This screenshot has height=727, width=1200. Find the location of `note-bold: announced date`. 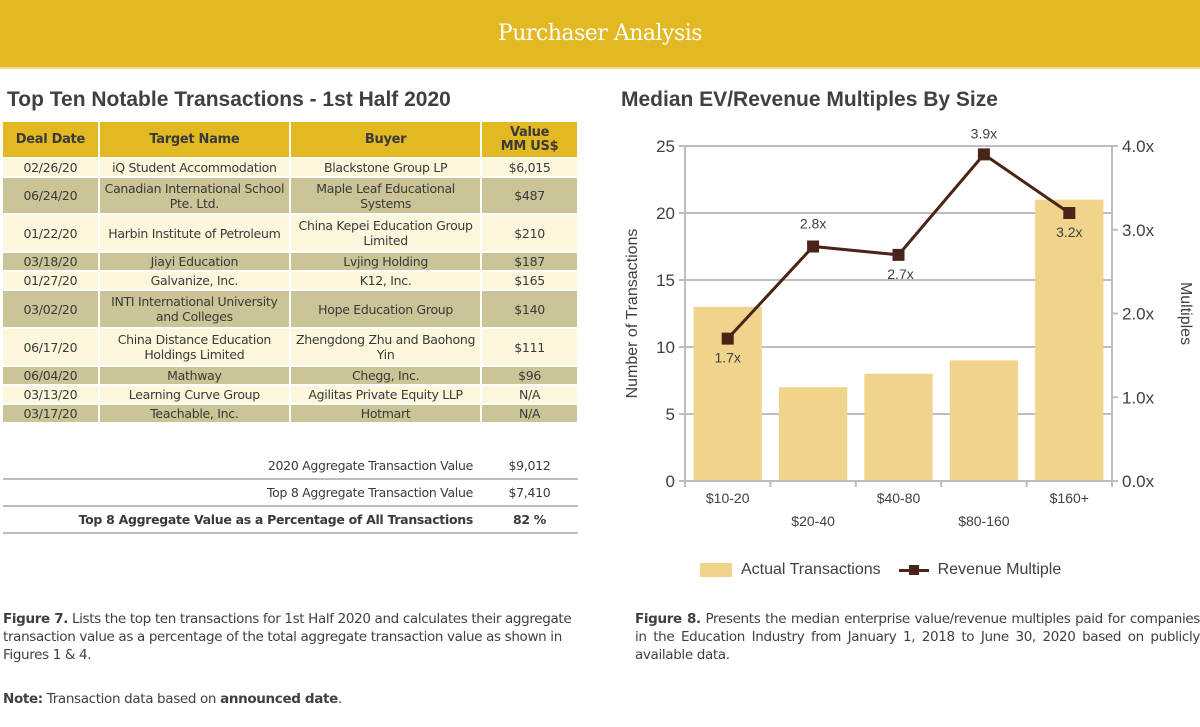

note-bold: announced date is located at coordinates (279, 699).